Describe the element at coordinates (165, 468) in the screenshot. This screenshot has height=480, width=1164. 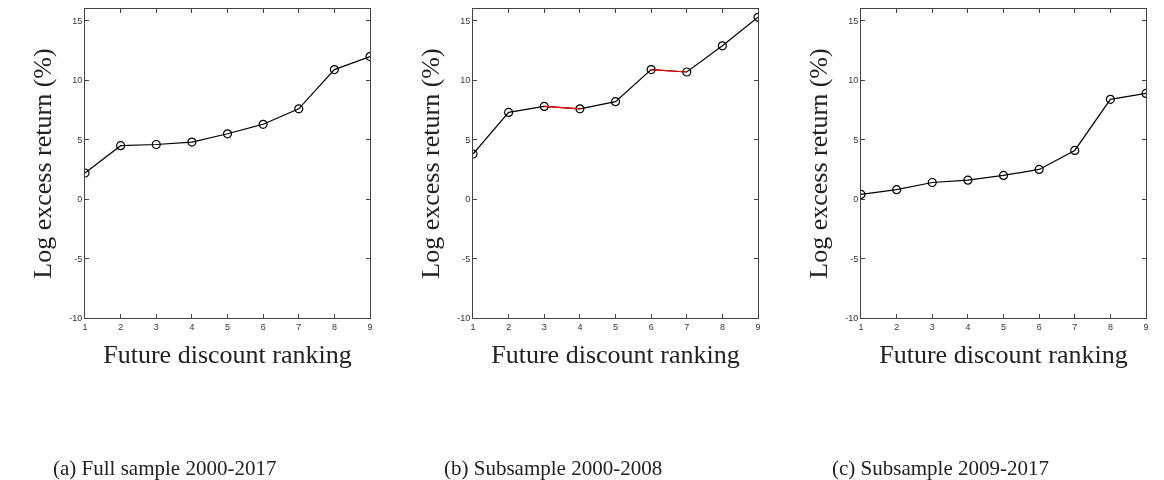
I see `text: (a) Full sample 2000-2017` at that location.